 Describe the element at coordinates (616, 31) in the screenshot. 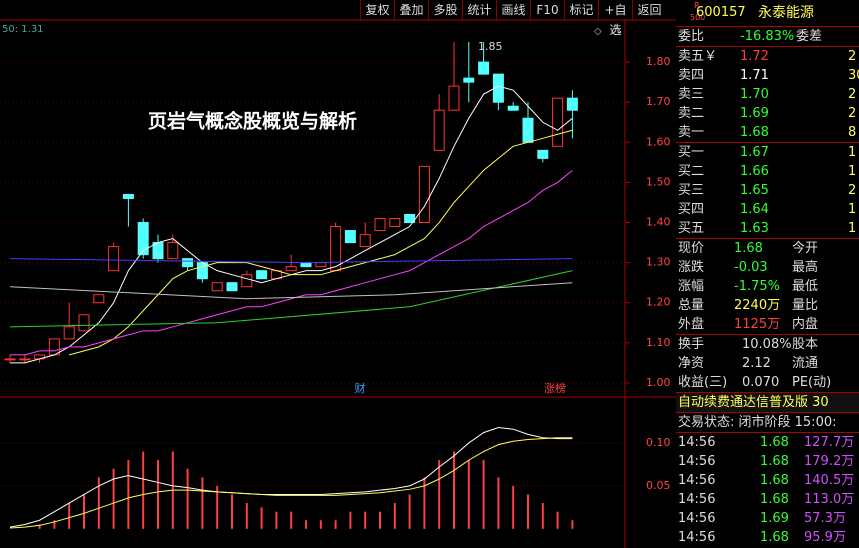

I see `circle-icon: ○` at that location.